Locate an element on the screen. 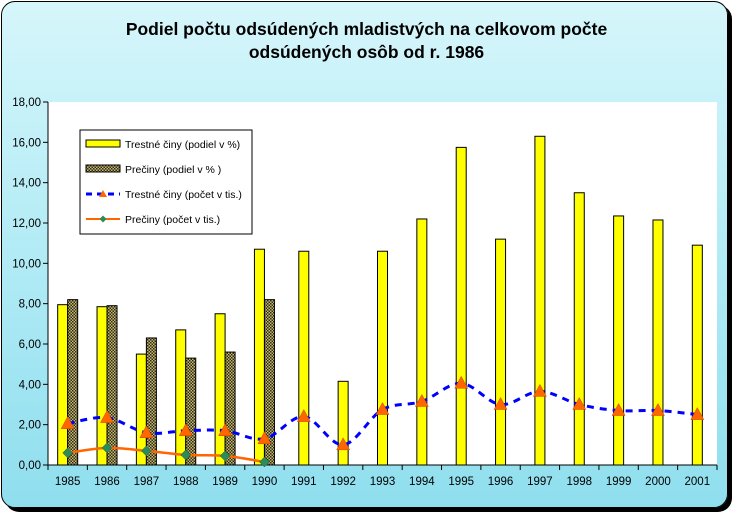 The width and height of the screenshot is (733, 513). y-tick-label: 2,00 is located at coordinates (30, 426).